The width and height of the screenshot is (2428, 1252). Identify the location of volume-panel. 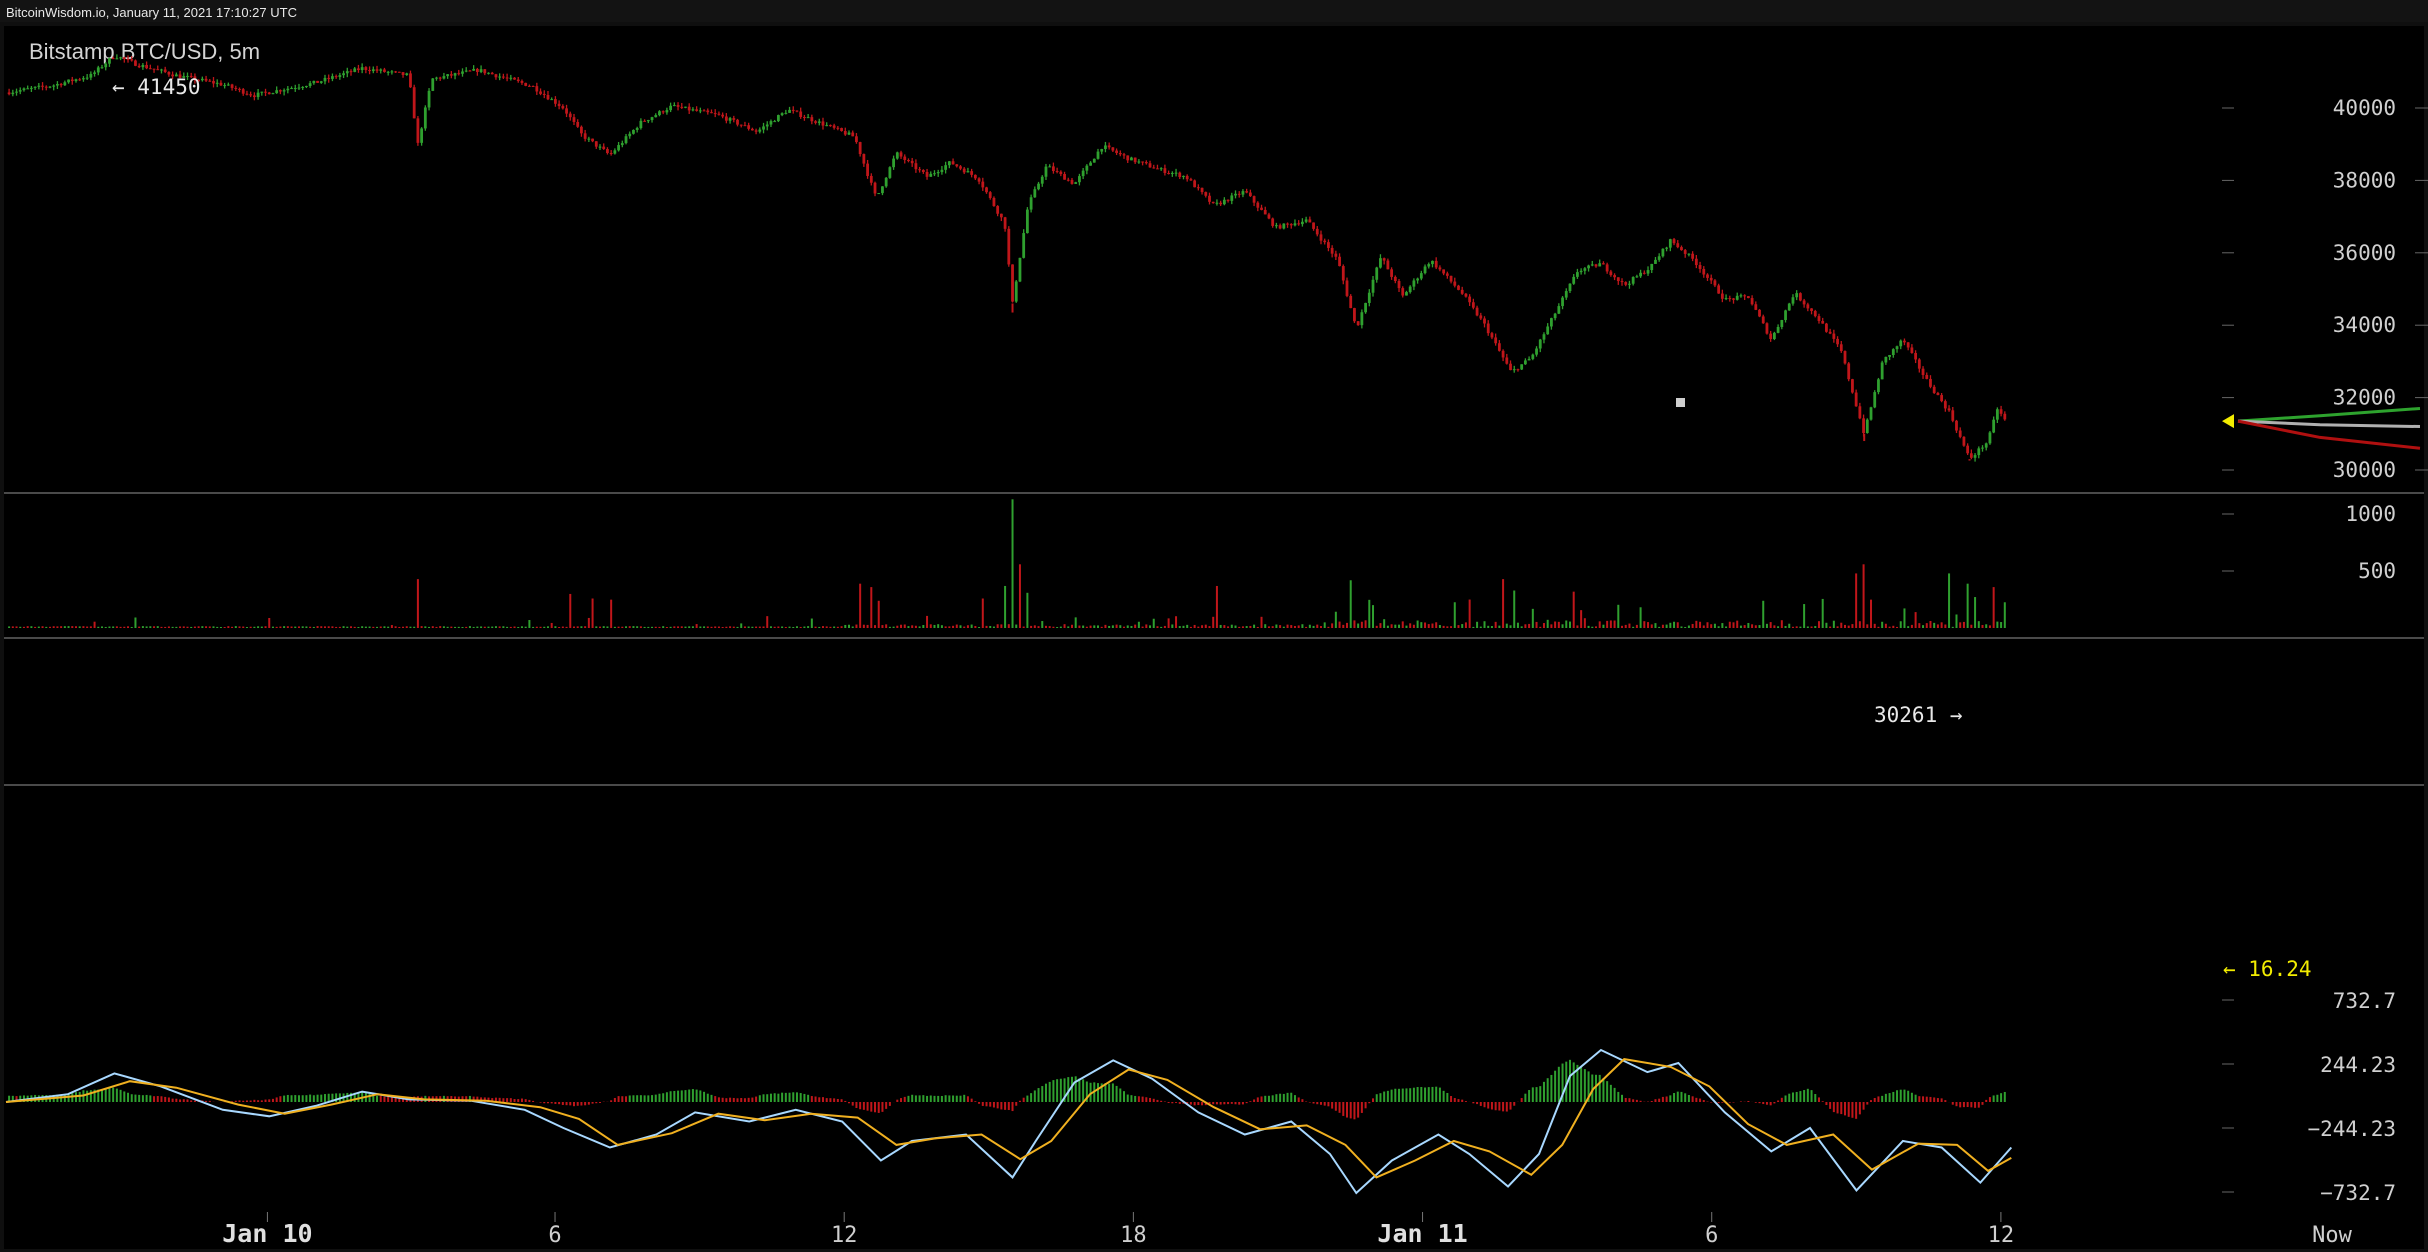
(1007, 563).